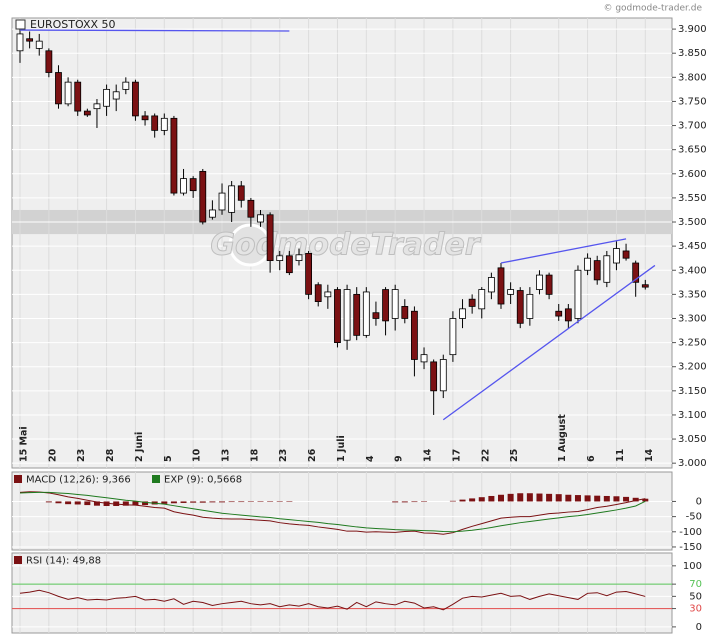  Describe the element at coordinates (154, 30) in the screenshot. I see `trendline` at that location.